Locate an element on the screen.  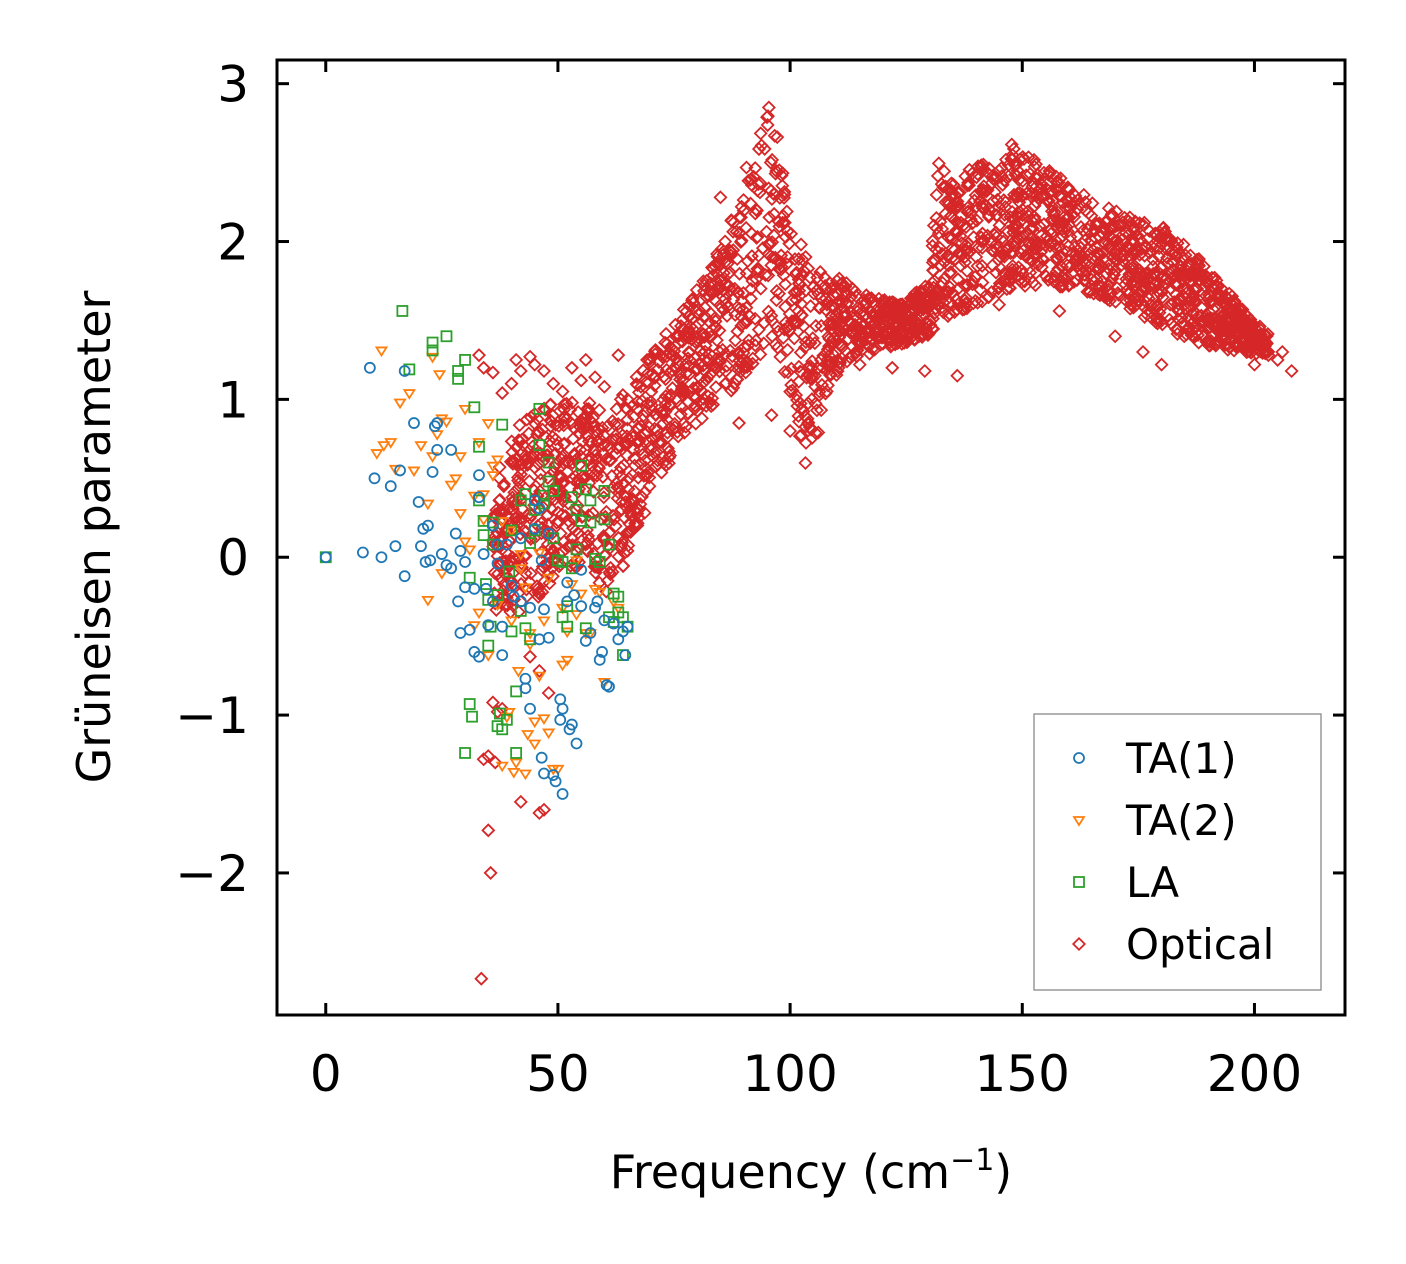
legend: TA(1) TA(2) LA Optical is located at coordinates (1177, 852).